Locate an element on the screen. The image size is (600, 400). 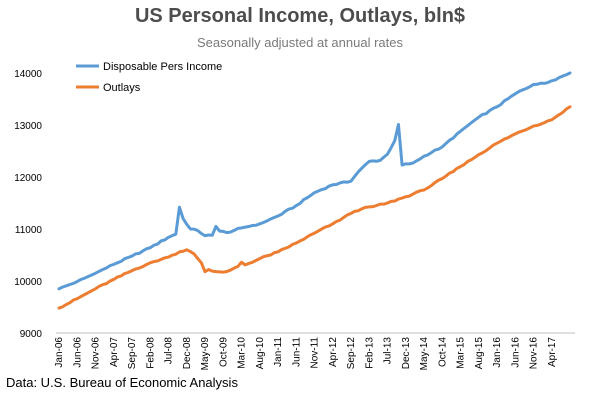
x-tick-label: Jul-13 is located at coordinates (388, 351).